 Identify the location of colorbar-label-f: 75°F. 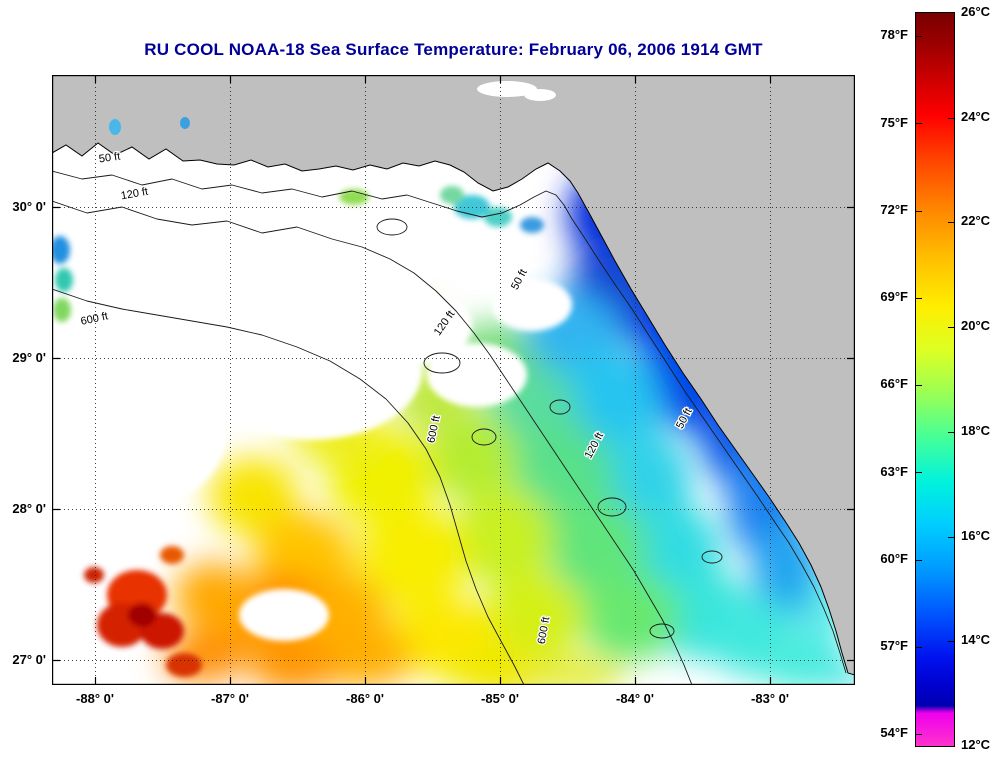
(894, 122).